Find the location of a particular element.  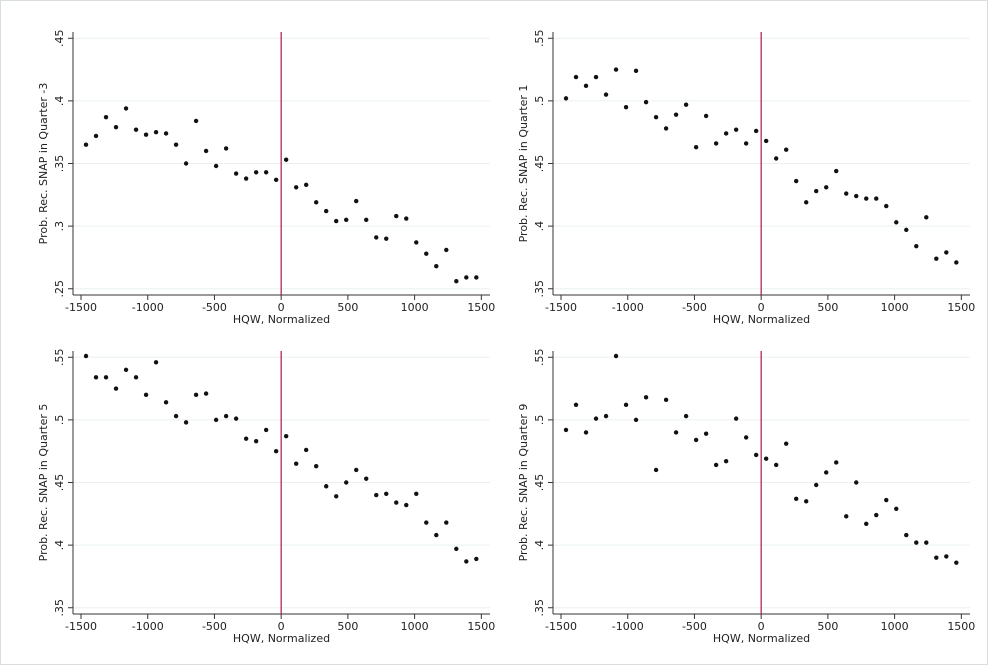

y-tick-label: .45 is located at coordinates (59, 39).